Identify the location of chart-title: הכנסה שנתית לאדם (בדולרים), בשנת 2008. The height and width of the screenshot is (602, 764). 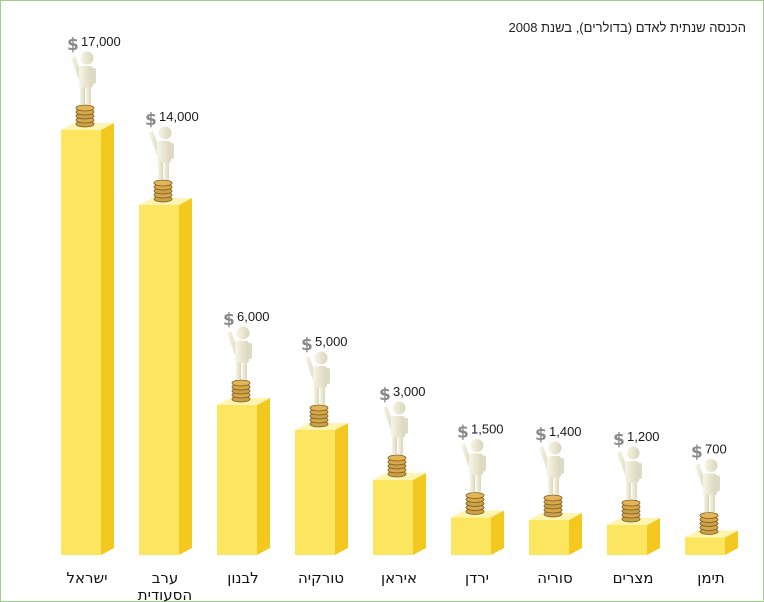
(627, 27).